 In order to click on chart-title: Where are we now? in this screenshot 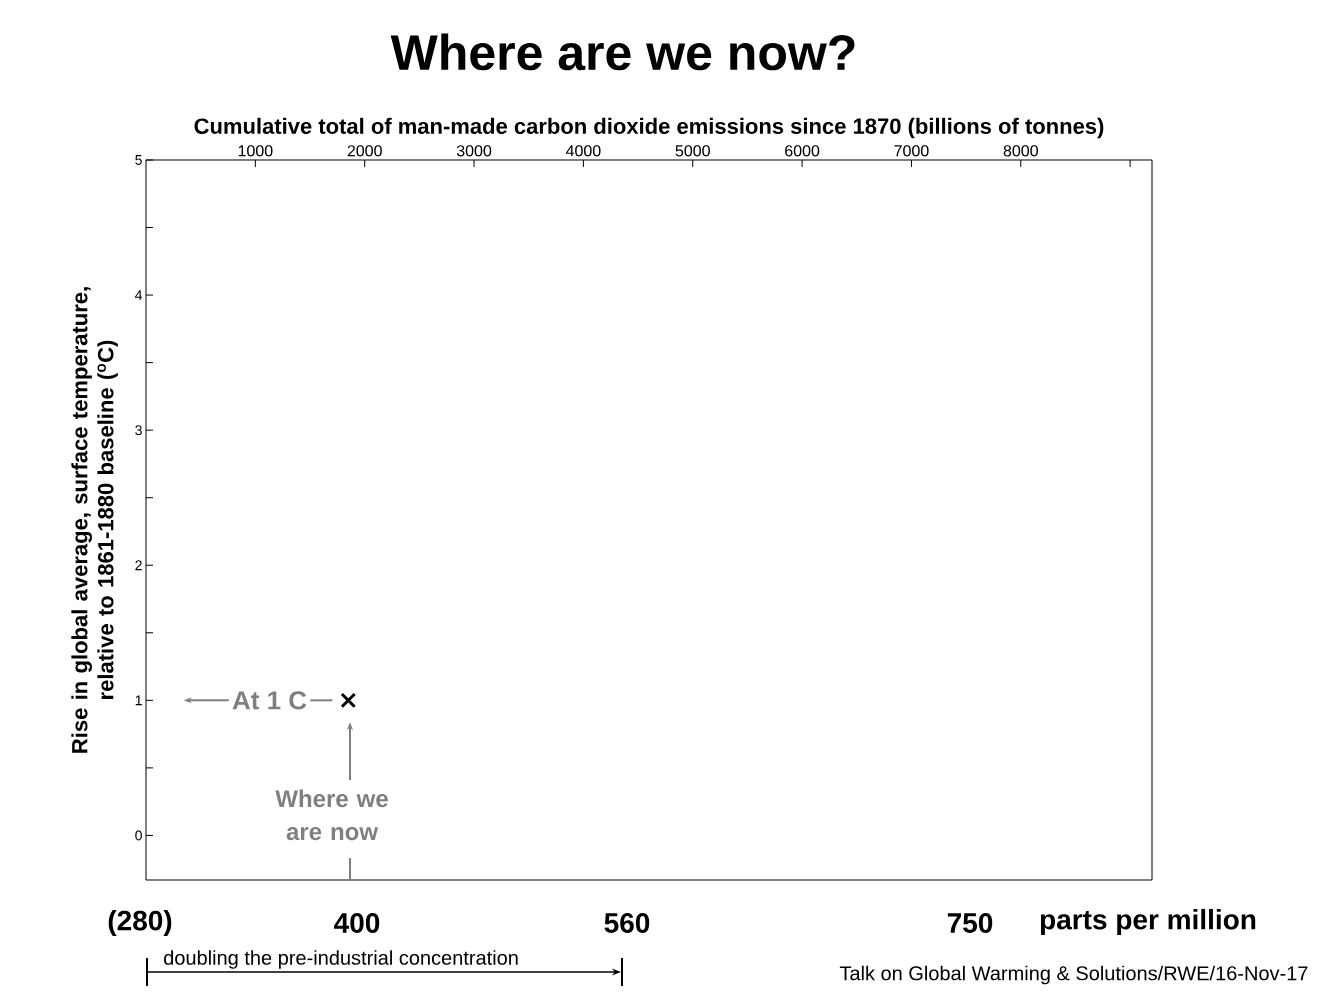, I will do `click(622, 52)`.